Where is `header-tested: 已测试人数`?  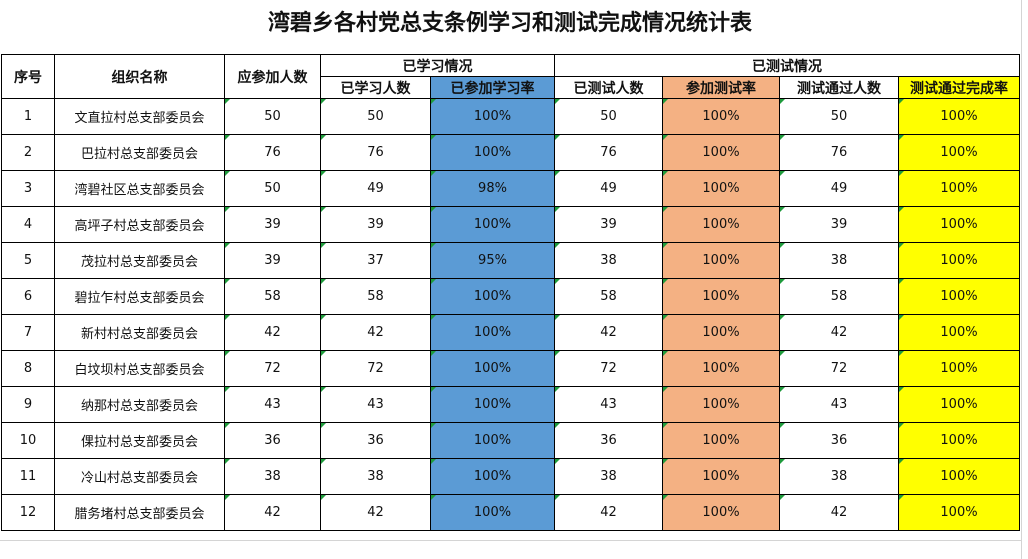 header-tested: 已测试人数 is located at coordinates (608, 87).